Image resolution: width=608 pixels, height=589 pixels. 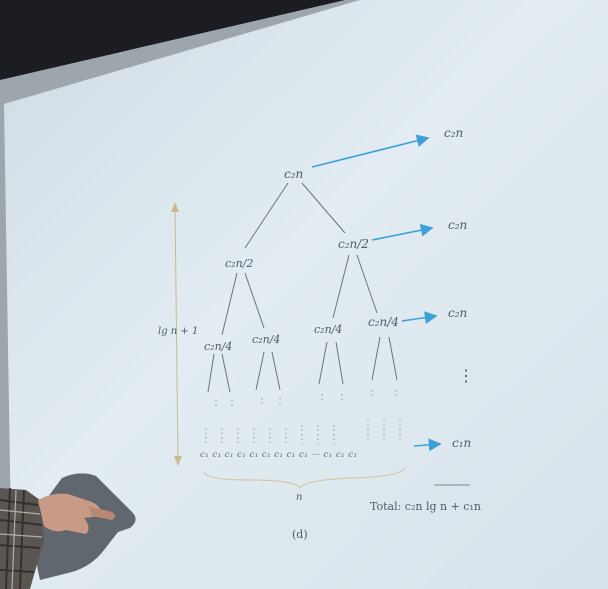 I want to click on leaf-brace, so click(x=304, y=478).